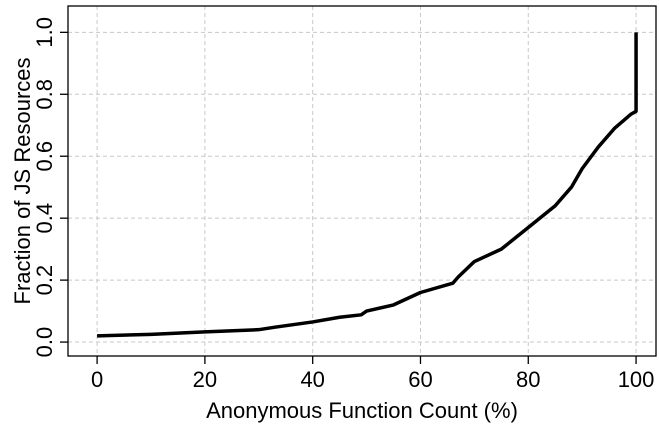 The height and width of the screenshot is (428, 659). What do you see at coordinates (97, 379) in the screenshot?
I see `x-tick-label: 0` at bounding box center [97, 379].